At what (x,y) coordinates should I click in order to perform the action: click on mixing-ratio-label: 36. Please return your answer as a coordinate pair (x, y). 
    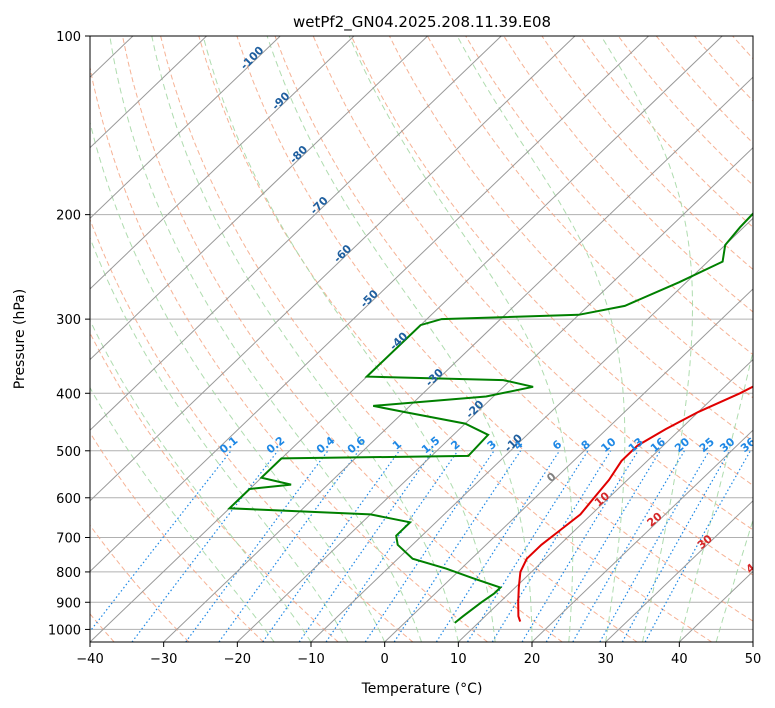
    Looking at the image, I should click on (748, 445).